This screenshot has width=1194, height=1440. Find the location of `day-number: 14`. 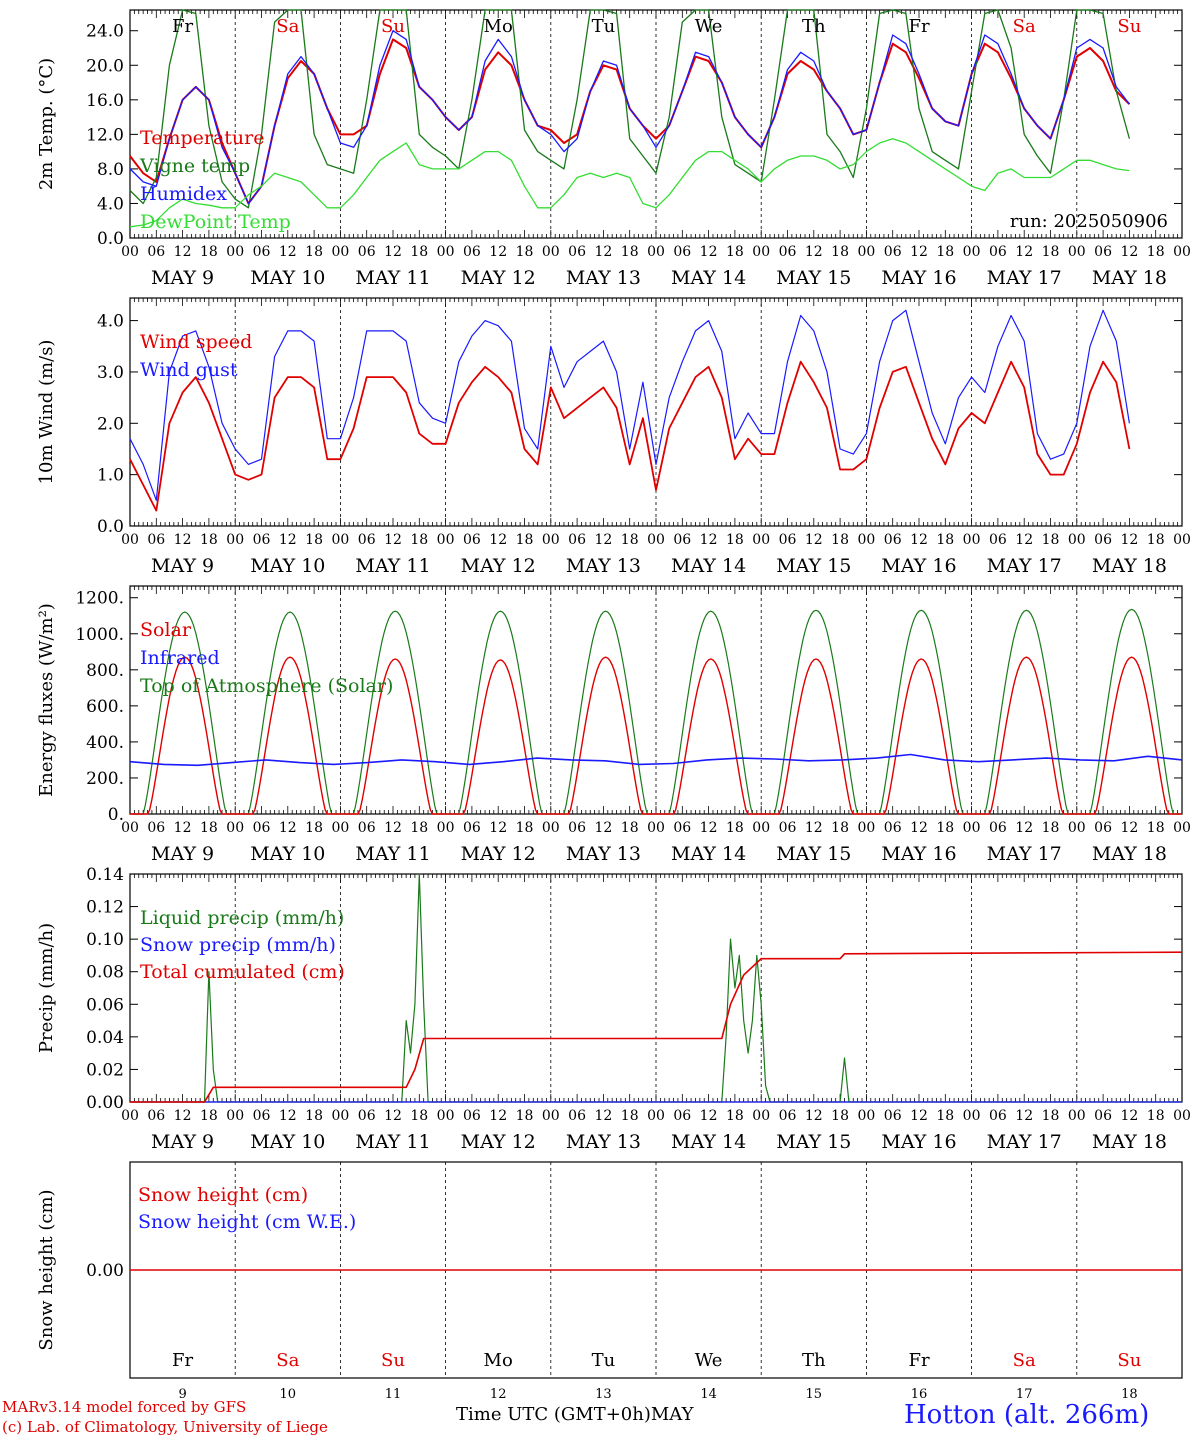

day-number: 14 is located at coordinates (708, 1394).